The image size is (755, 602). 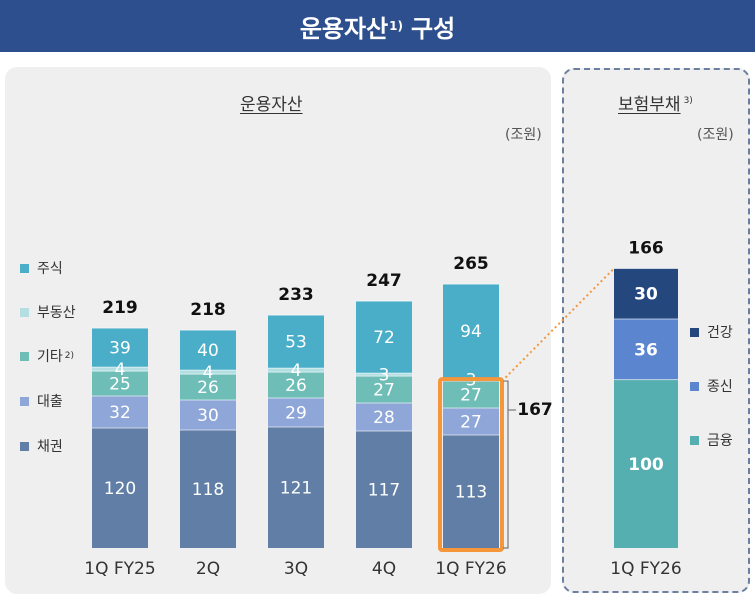 I want to click on data-label: 32, so click(x=120, y=413).